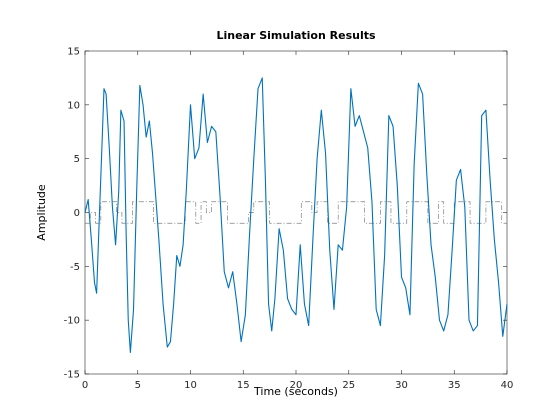  I want to click on x-tick-label: 15, so click(243, 385).